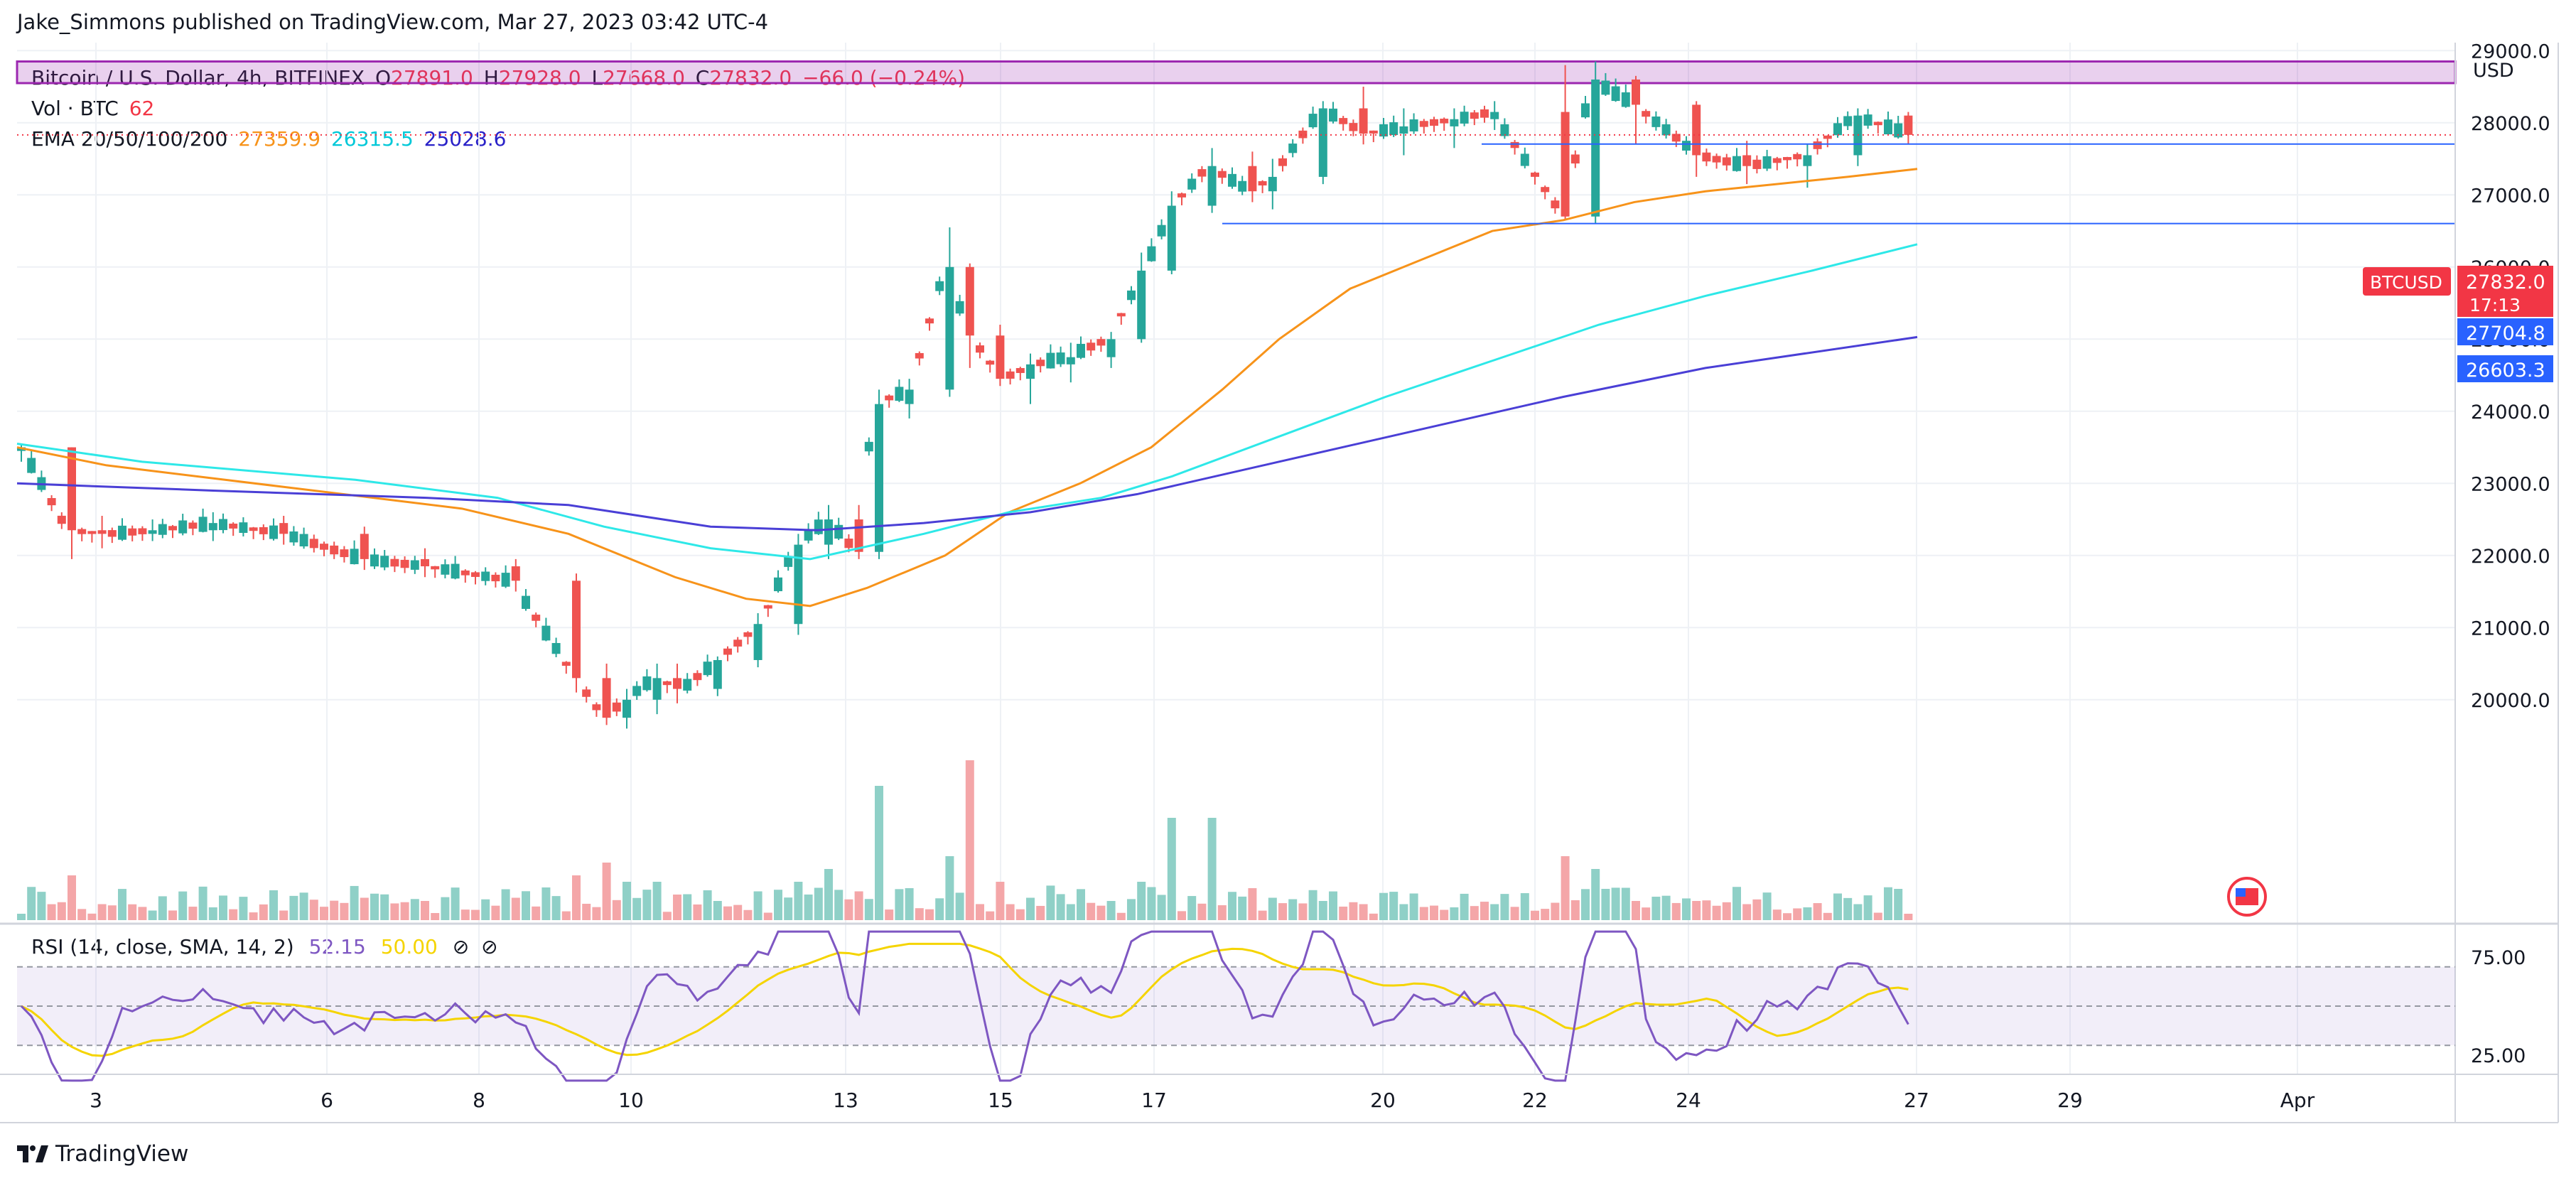 The width and height of the screenshot is (2576, 1188). What do you see at coordinates (75, 108) in the screenshot?
I see `volume-label: Vol · BTC` at bounding box center [75, 108].